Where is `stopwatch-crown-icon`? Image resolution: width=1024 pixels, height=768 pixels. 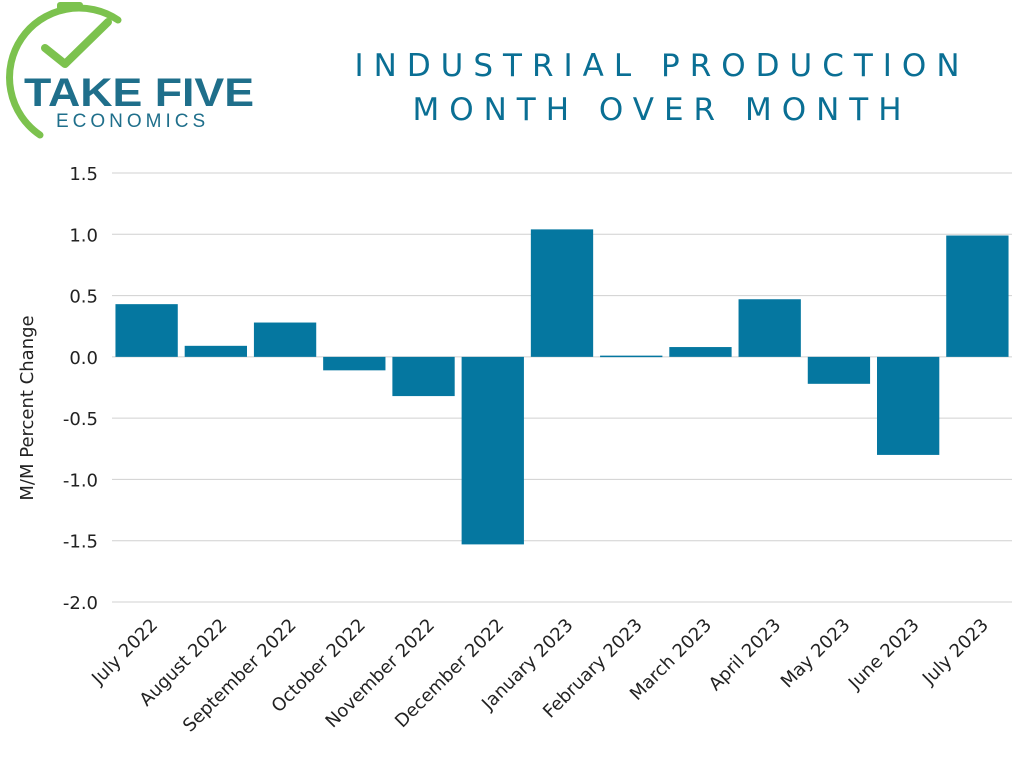
stopwatch-crown-icon is located at coordinates (70, 6).